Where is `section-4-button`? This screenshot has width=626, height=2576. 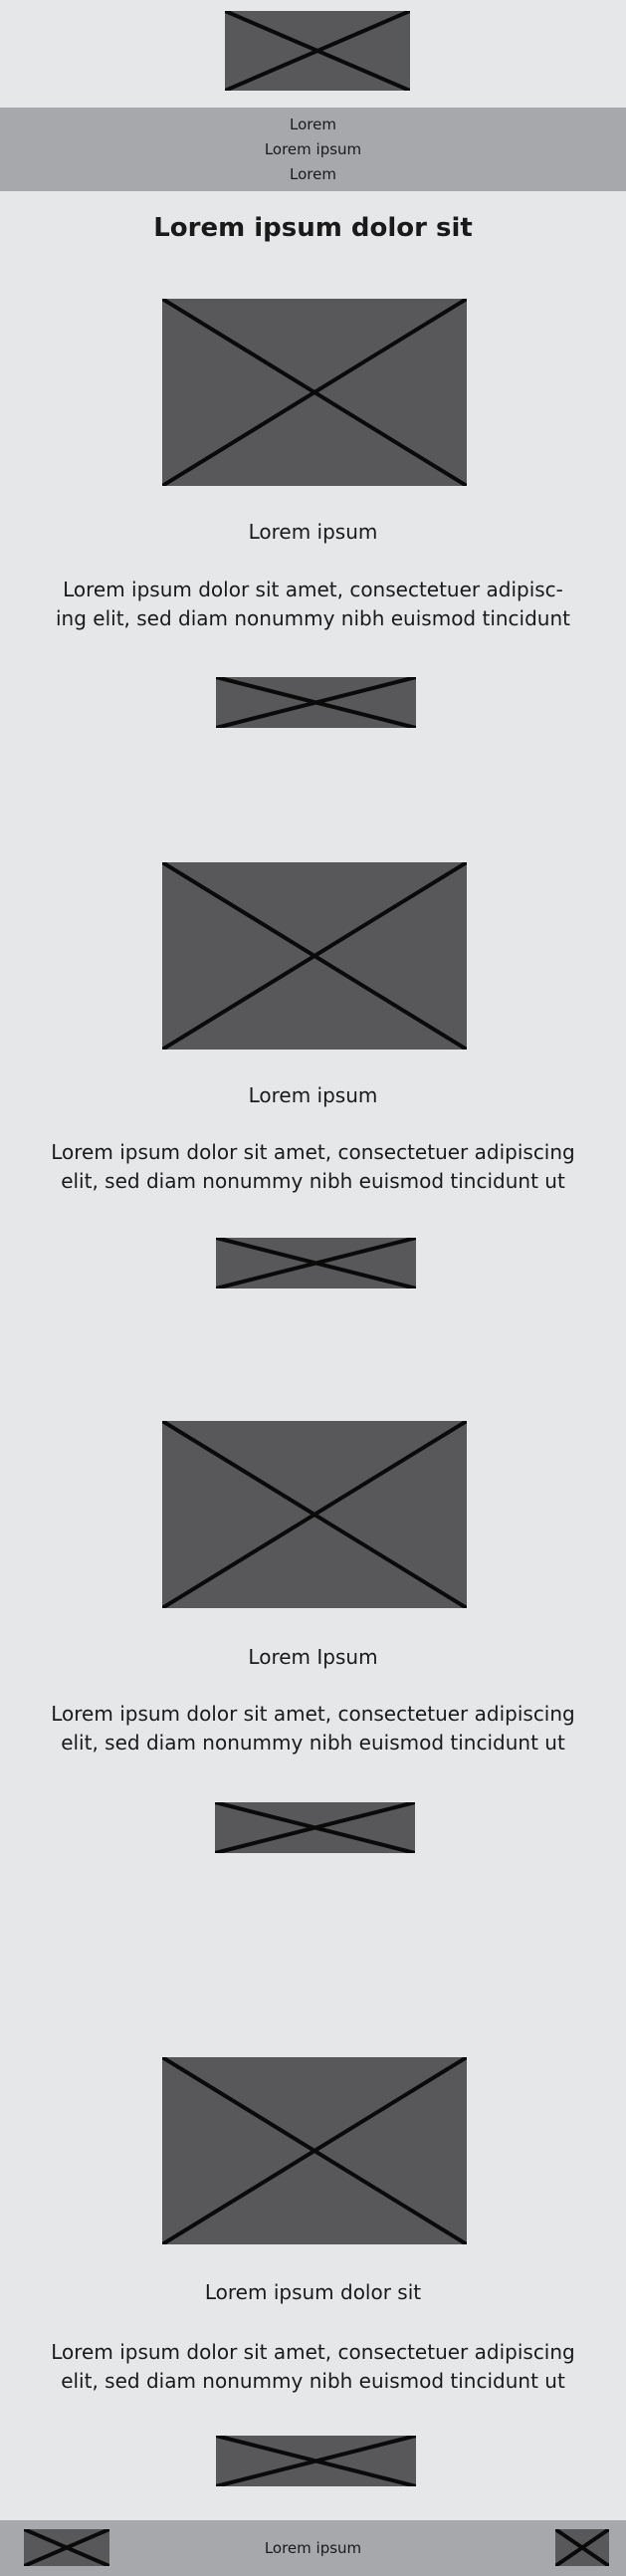 section-4-button is located at coordinates (316, 2461).